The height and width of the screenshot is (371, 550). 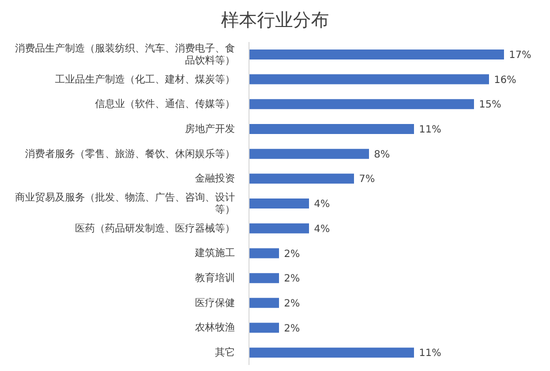 What do you see at coordinates (210, 128) in the screenshot?
I see `y-tick-label: 房地产开发` at bounding box center [210, 128].